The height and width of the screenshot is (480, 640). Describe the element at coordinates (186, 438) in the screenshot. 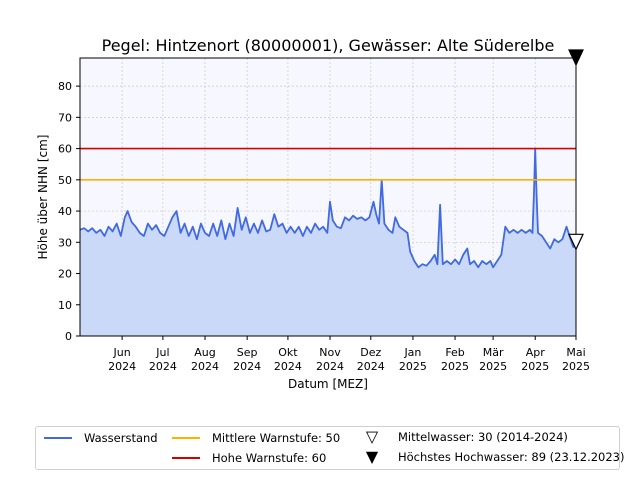

I see `legend-swatch-mittlere-warnstufe` at that location.